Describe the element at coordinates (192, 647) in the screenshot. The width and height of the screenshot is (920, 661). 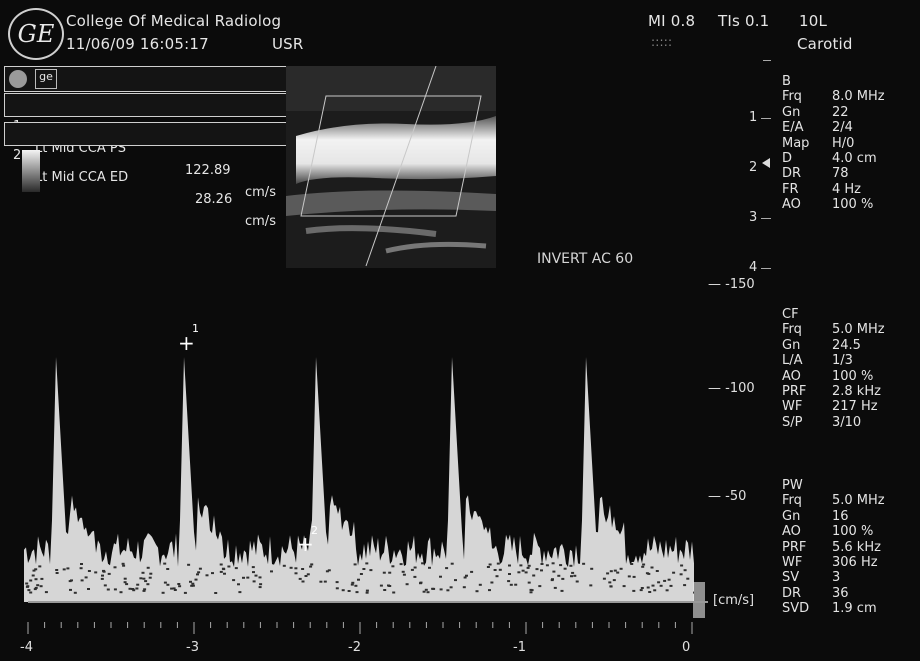
I see `time-tick--3: -3` at that location.